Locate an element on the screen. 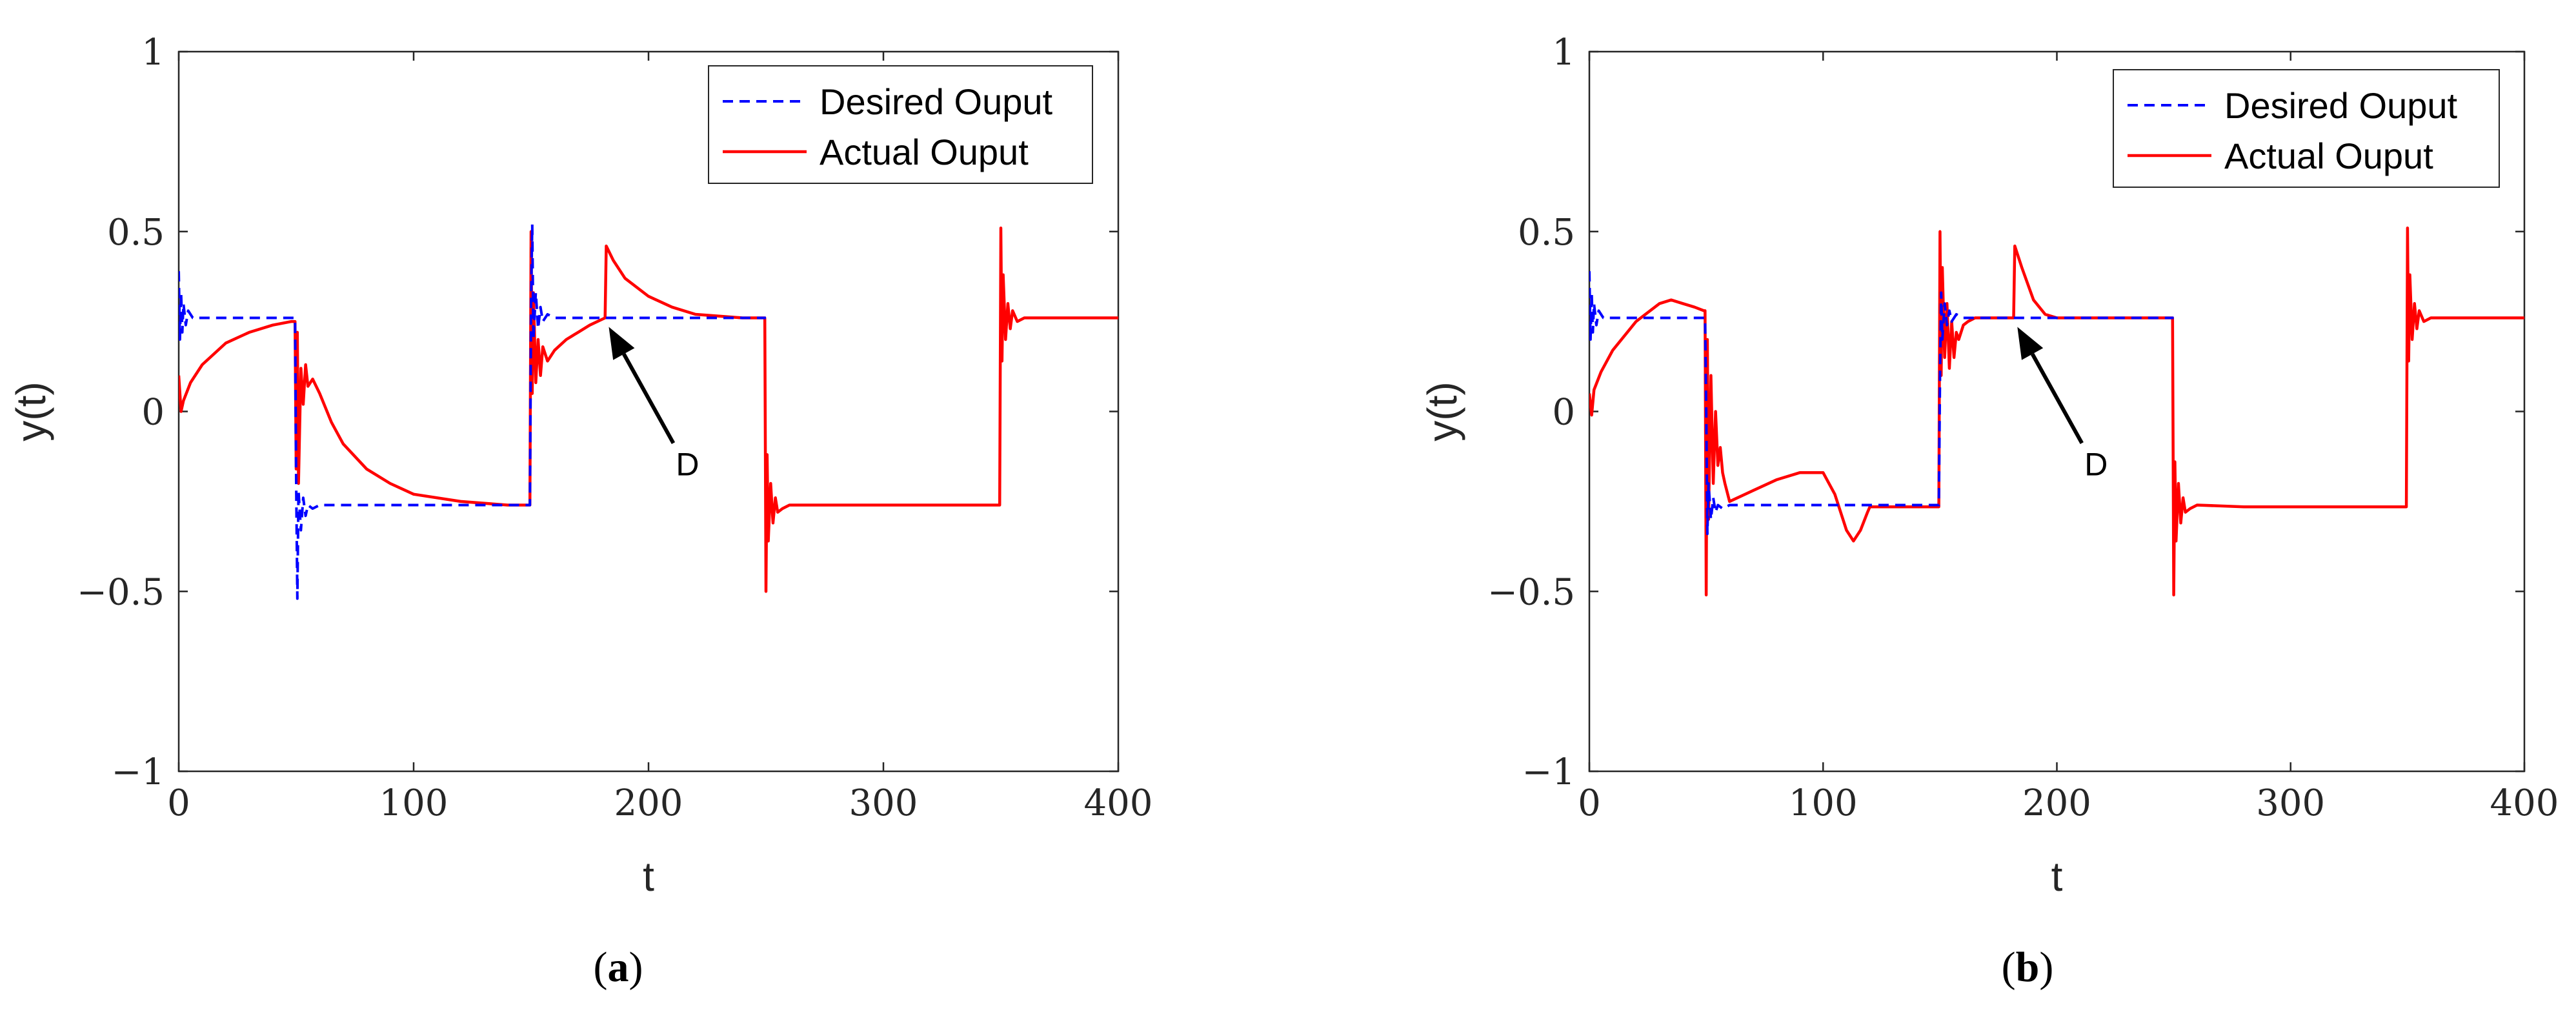 The height and width of the screenshot is (1014, 2576). caption-letter: a is located at coordinates (618, 967).